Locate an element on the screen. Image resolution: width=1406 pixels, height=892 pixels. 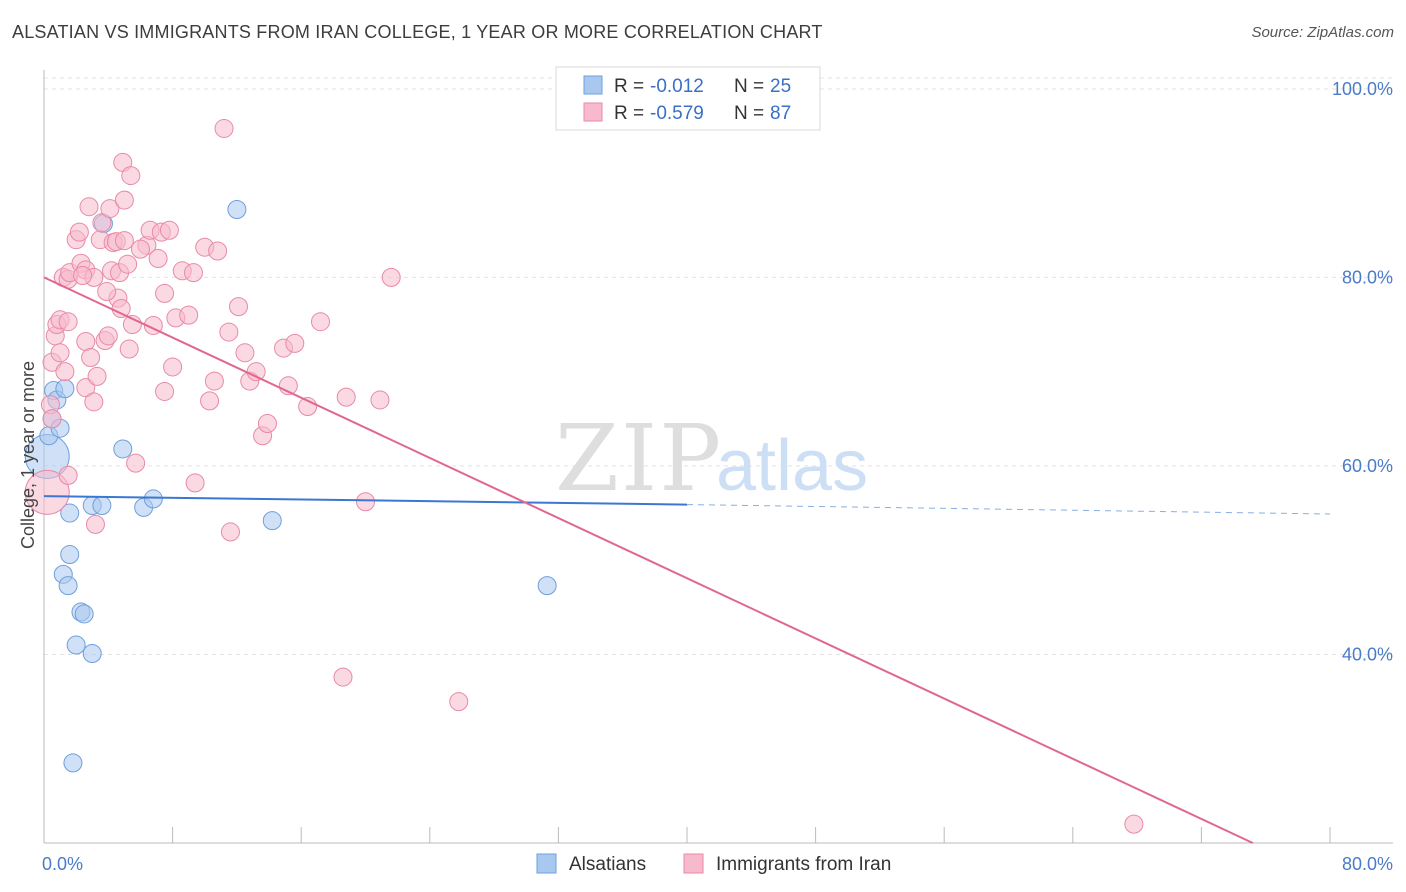
bottom-legend: Alsatians Immigrants from Iran is located at coordinates (713, 864).